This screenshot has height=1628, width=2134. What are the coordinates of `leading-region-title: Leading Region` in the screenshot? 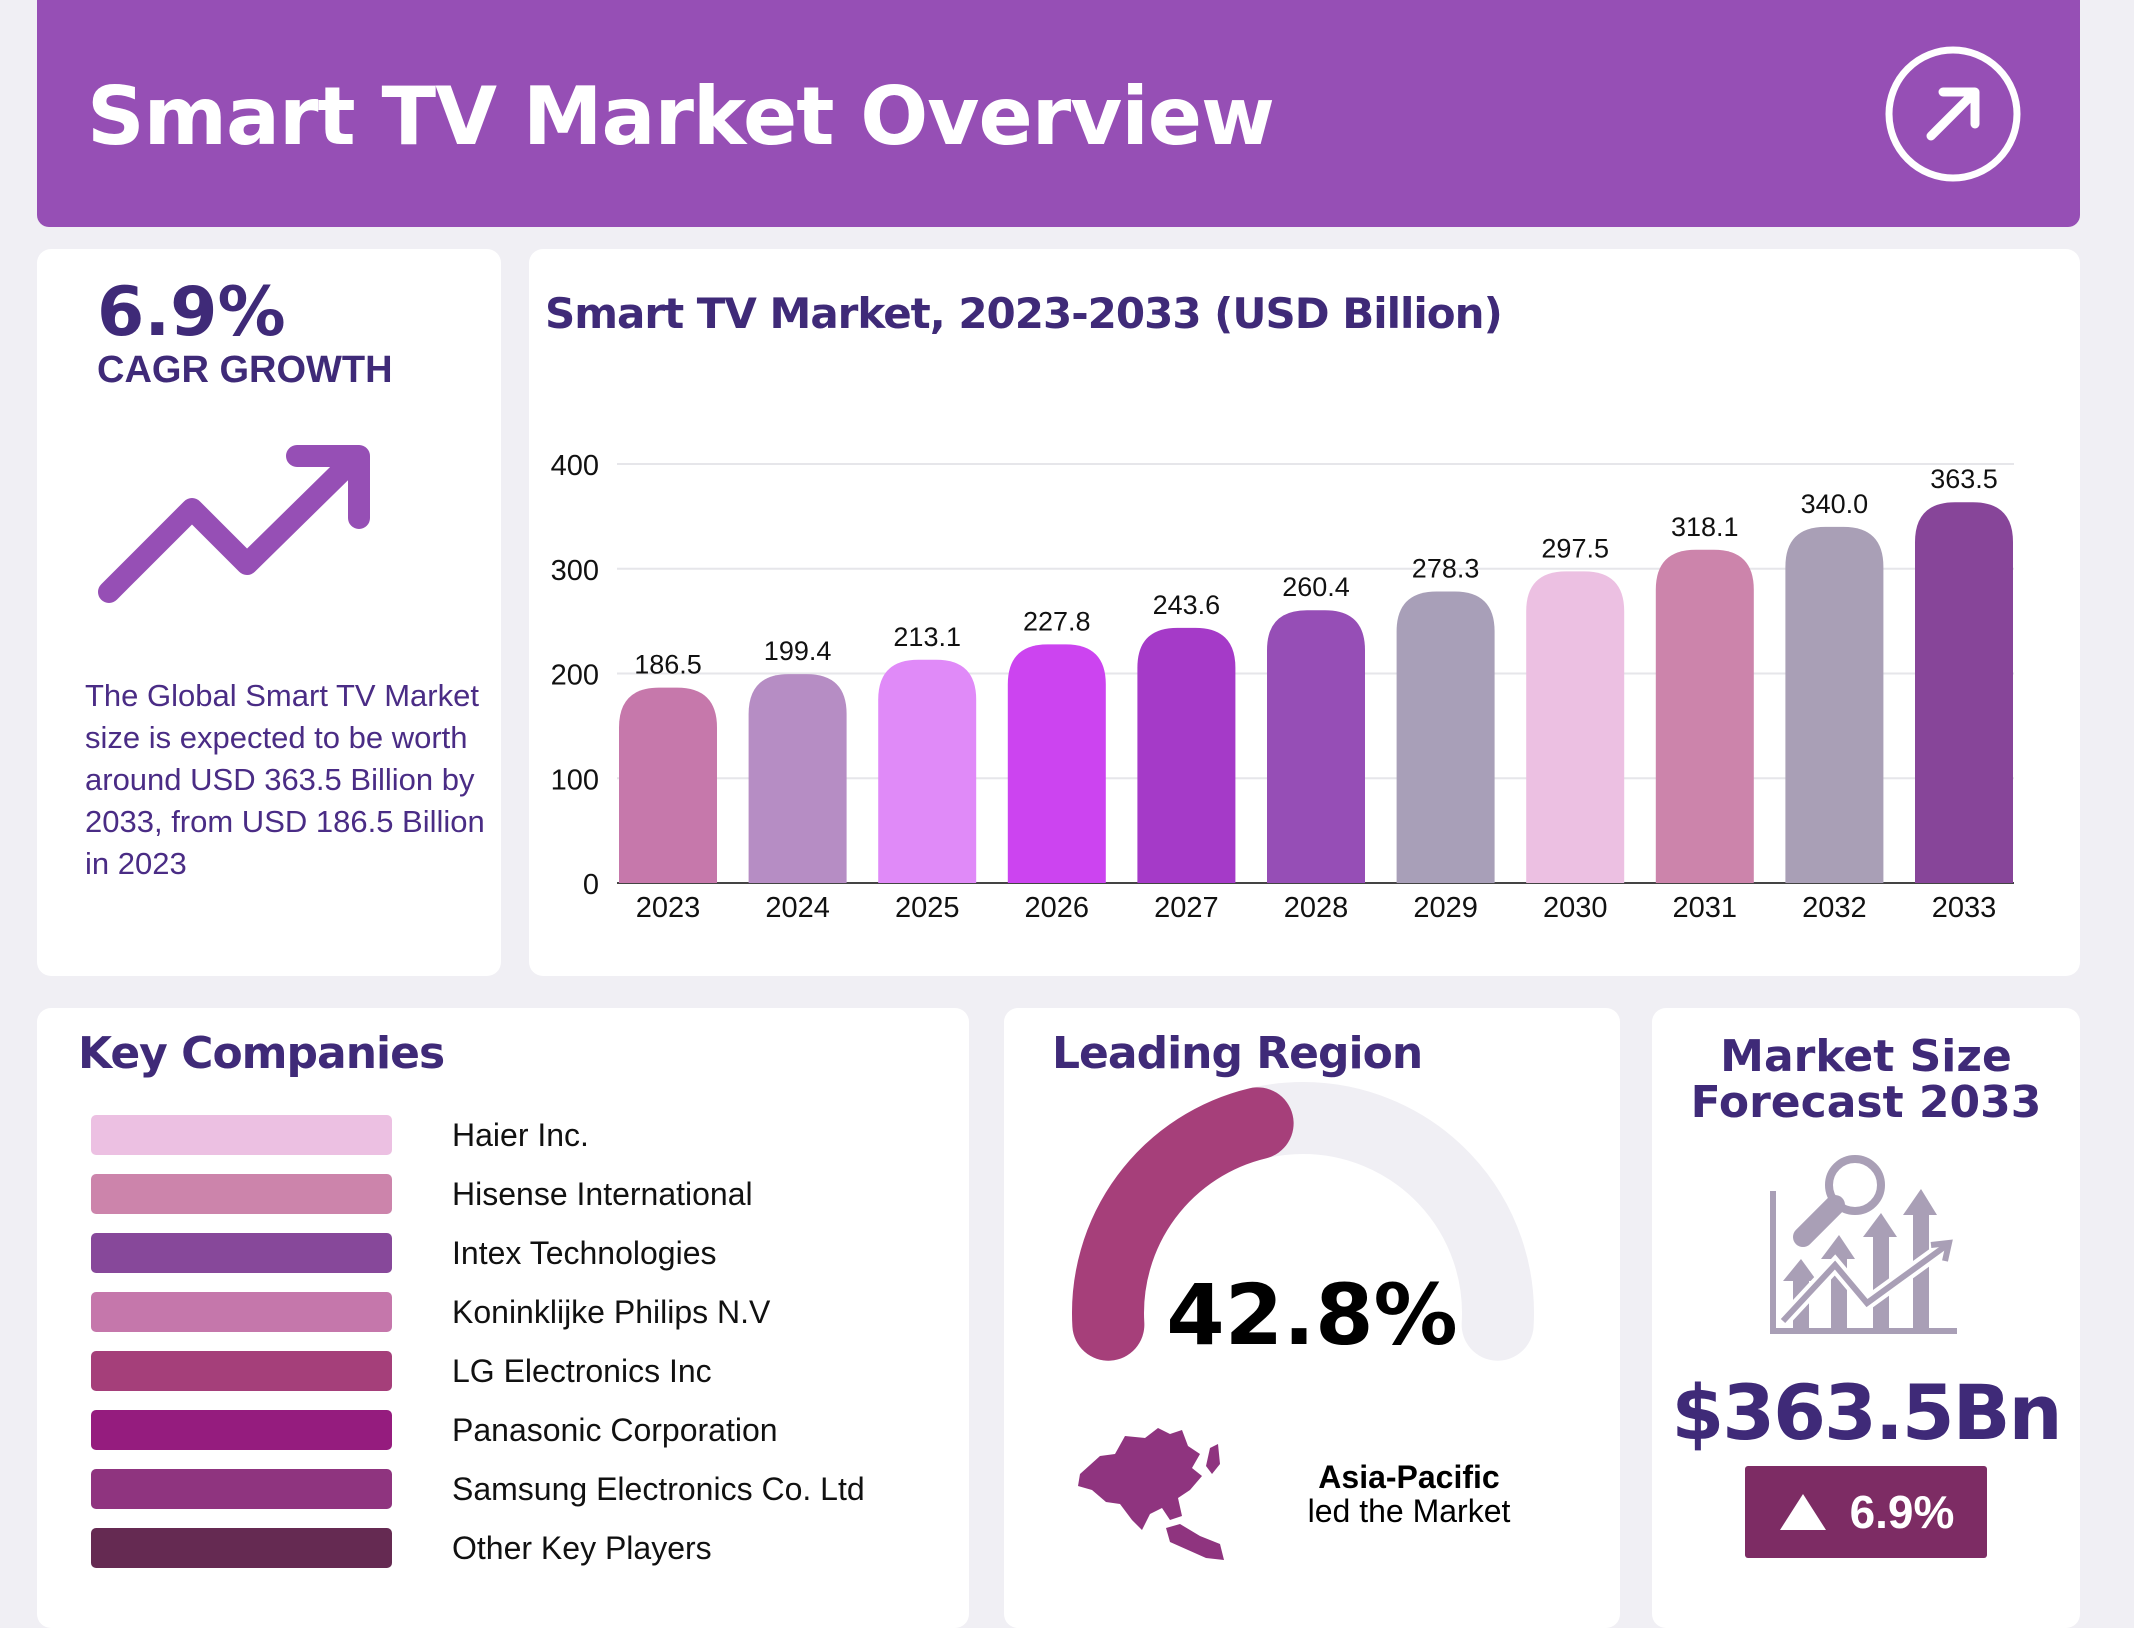 It's located at (1237, 1053).